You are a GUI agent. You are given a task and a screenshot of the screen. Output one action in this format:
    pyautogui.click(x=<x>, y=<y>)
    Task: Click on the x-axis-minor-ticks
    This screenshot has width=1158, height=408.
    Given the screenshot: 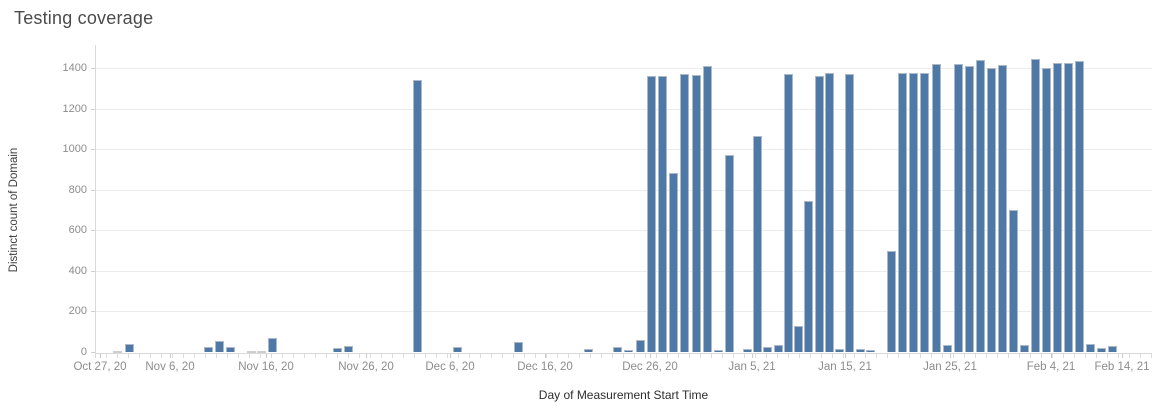 What is the action you would take?
    pyautogui.click(x=623, y=356)
    